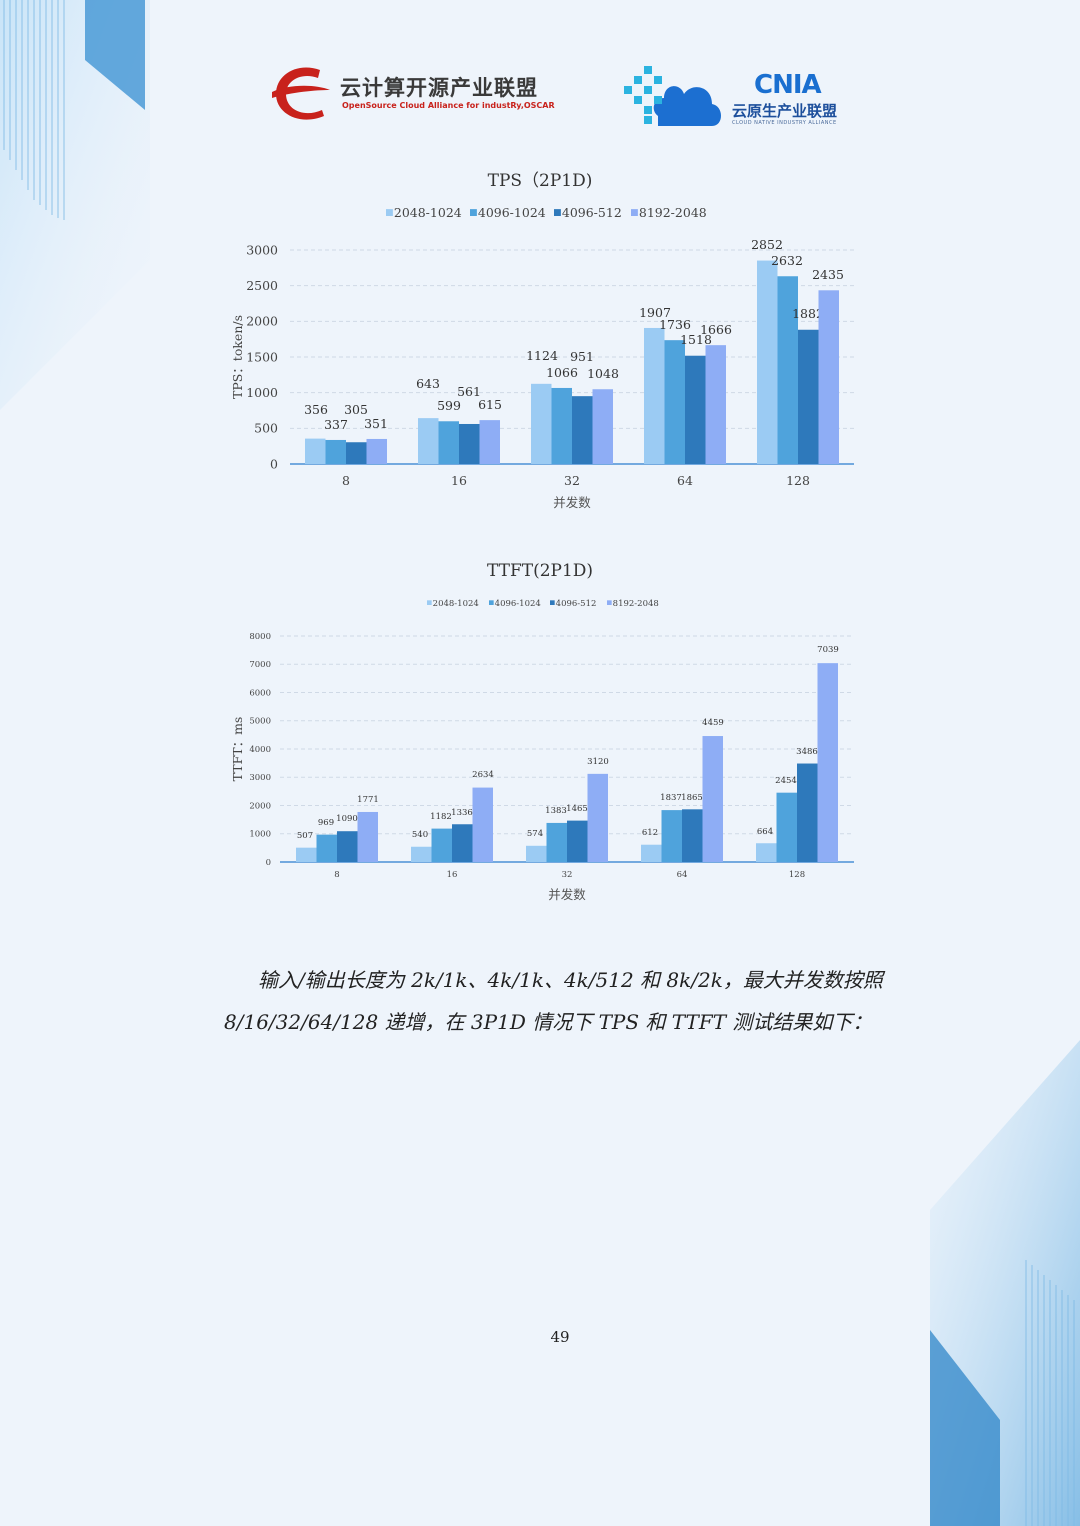 The image size is (1080, 1526). I want to click on data-label: 599, so click(449, 405).